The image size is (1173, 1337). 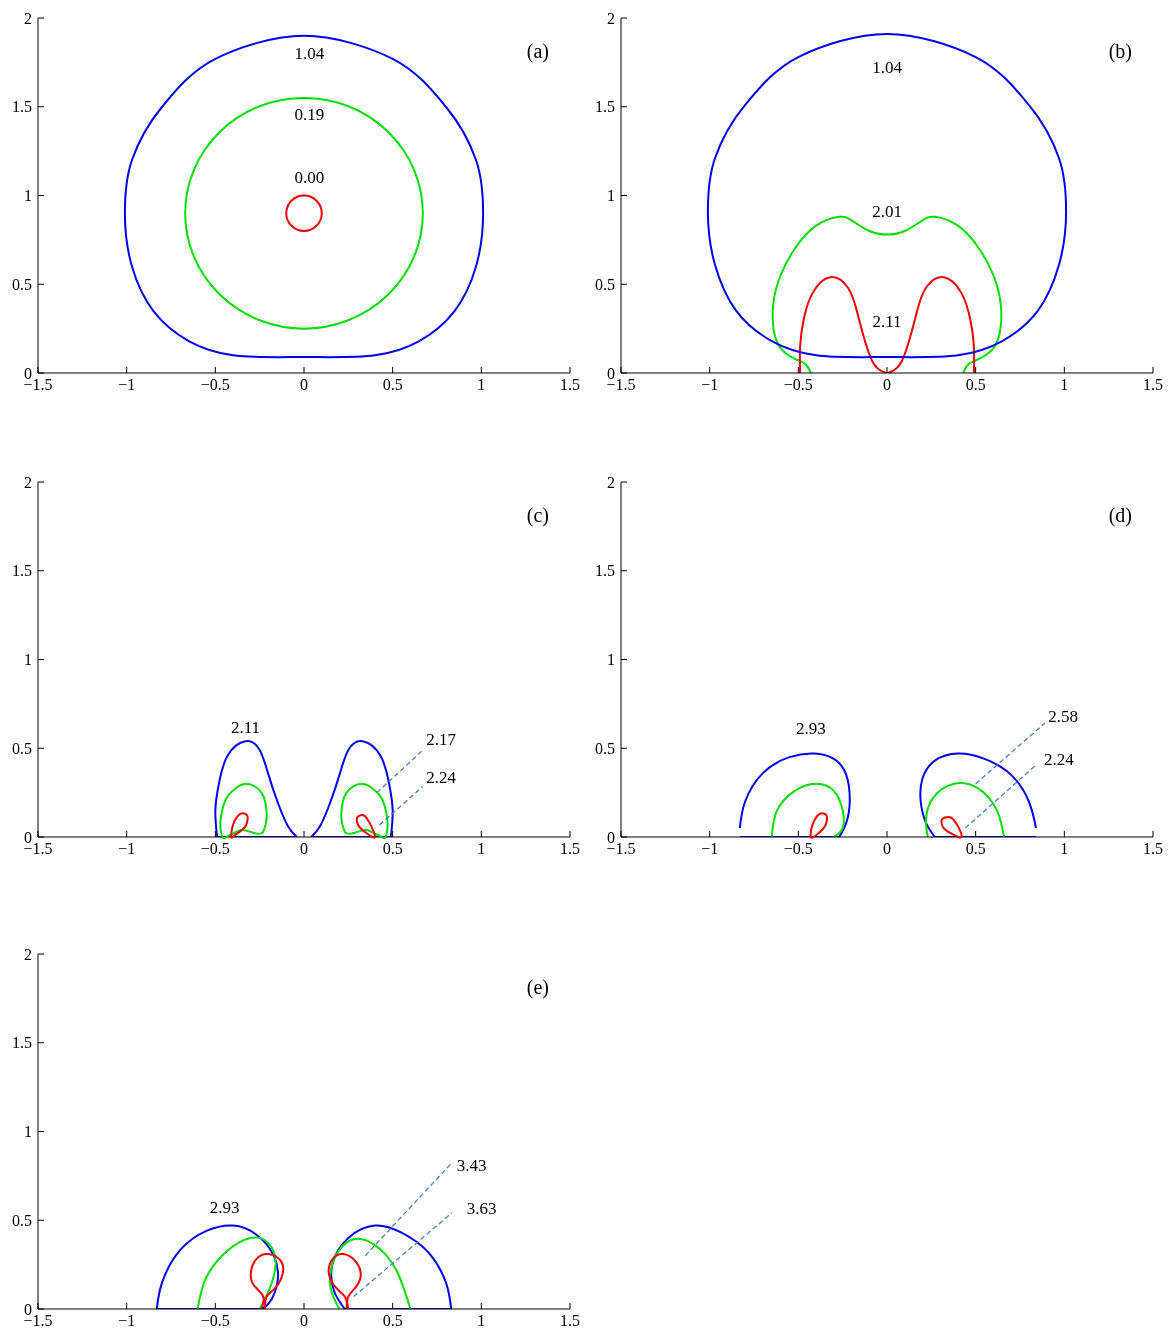 What do you see at coordinates (537, 987) in the screenshot?
I see `text: (e)` at bounding box center [537, 987].